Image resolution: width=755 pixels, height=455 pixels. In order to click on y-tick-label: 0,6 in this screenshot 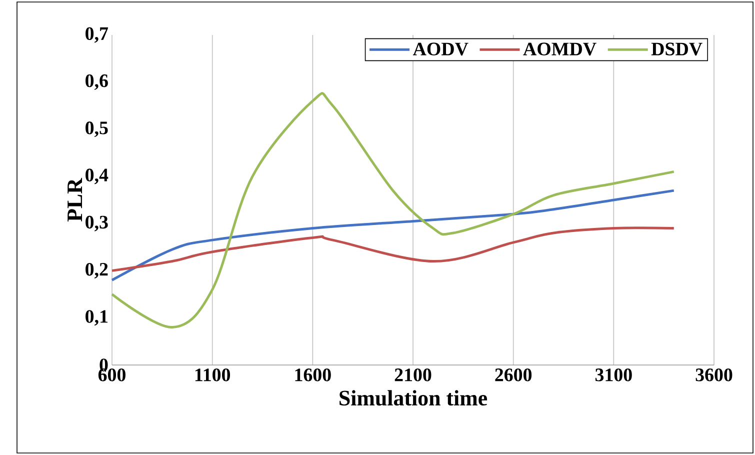, I will do `click(97, 82)`.